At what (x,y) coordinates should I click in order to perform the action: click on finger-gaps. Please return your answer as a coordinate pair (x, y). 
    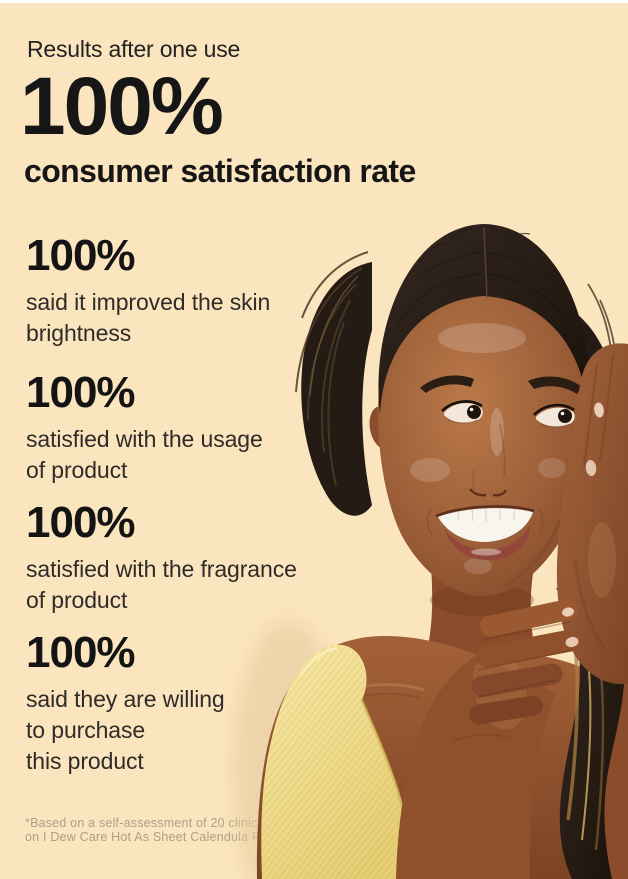
    Looking at the image, I should click on (523, 660).